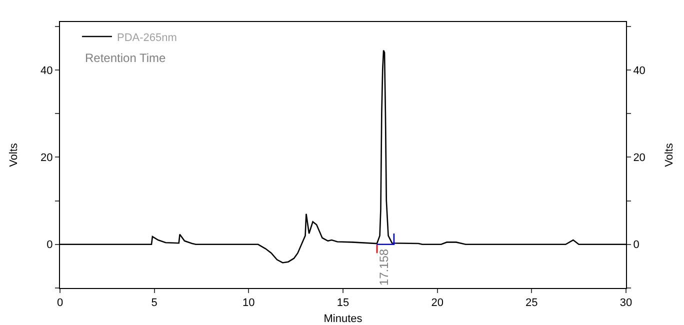 This screenshot has height=325, width=684. Describe the element at coordinates (146, 38) in the screenshot. I see `legend-label: PDA-265nm` at that location.